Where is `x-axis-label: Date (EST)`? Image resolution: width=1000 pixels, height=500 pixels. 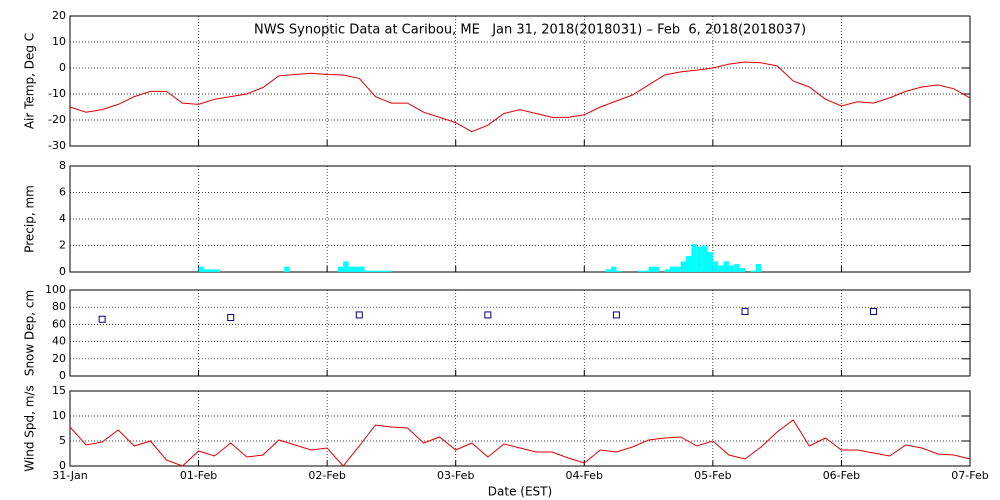
x-axis-label: Date (EST) is located at coordinates (520, 492).